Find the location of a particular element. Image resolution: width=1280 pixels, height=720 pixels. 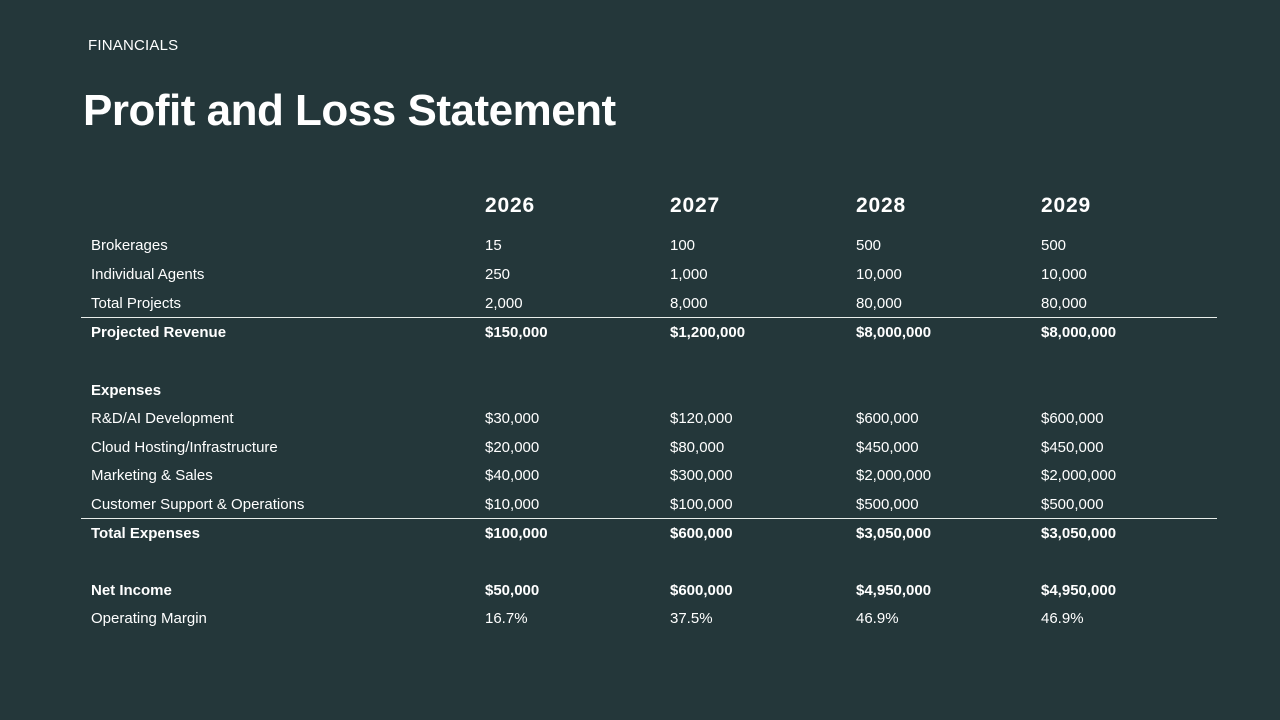

row-value-2028: 80,000 is located at coordinates (879, 303).